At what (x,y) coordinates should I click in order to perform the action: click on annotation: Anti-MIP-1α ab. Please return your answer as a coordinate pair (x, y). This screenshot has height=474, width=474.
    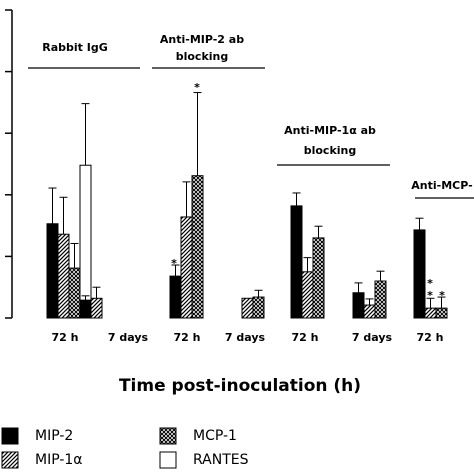
    Looking at the image, I should click on (330, 130).